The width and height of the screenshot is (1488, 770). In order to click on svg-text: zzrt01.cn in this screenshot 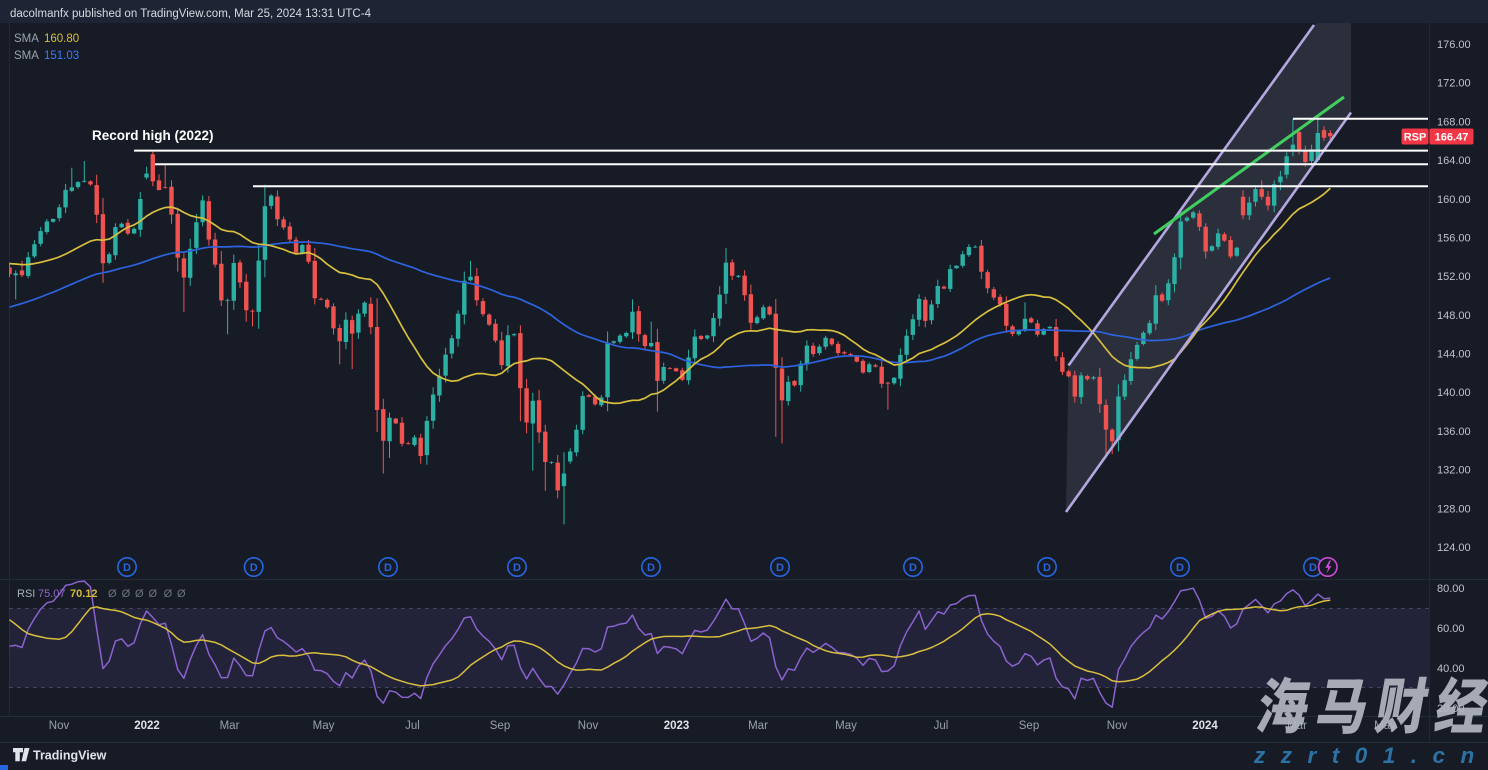, I will do `click(1370, 755)`.